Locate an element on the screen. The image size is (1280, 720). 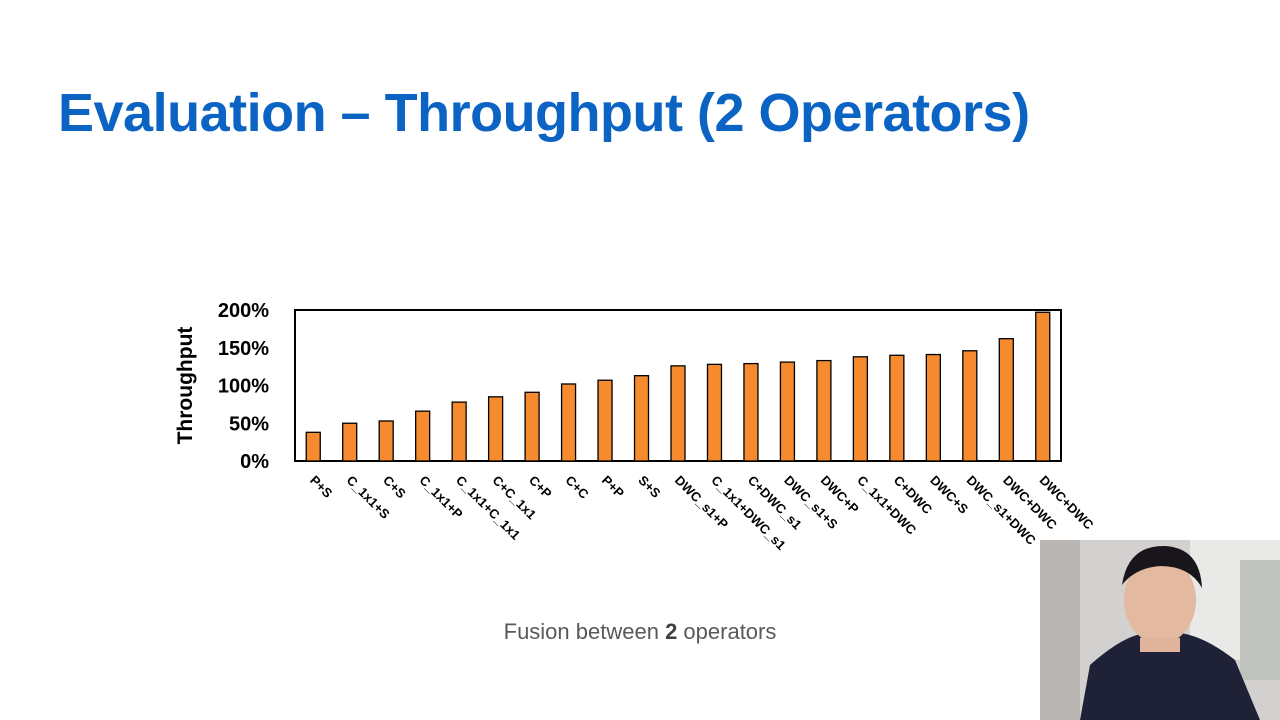
caption-prefix: Fusion between is located at coordinates (584, 631).